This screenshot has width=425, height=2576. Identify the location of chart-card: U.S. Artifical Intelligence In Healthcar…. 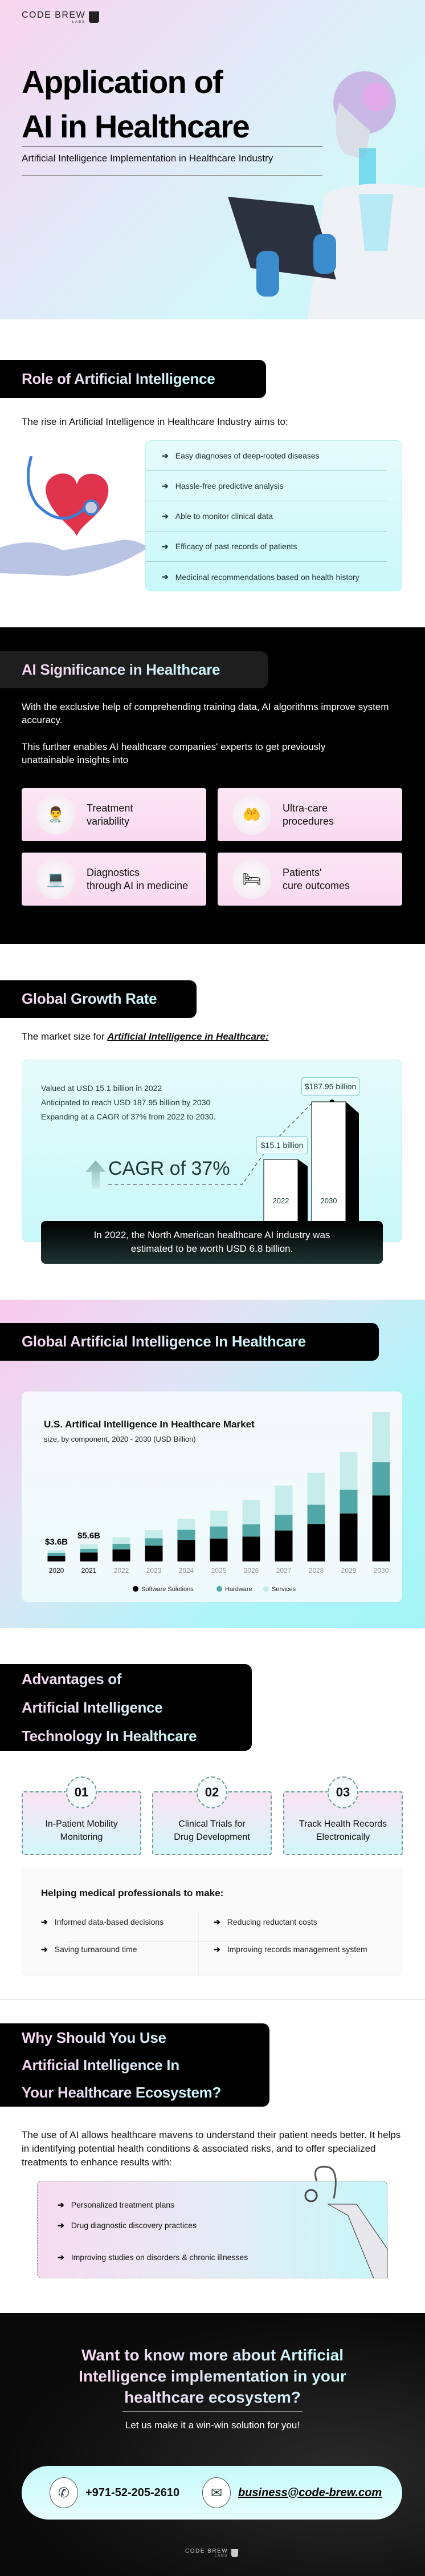
(212, 1497).